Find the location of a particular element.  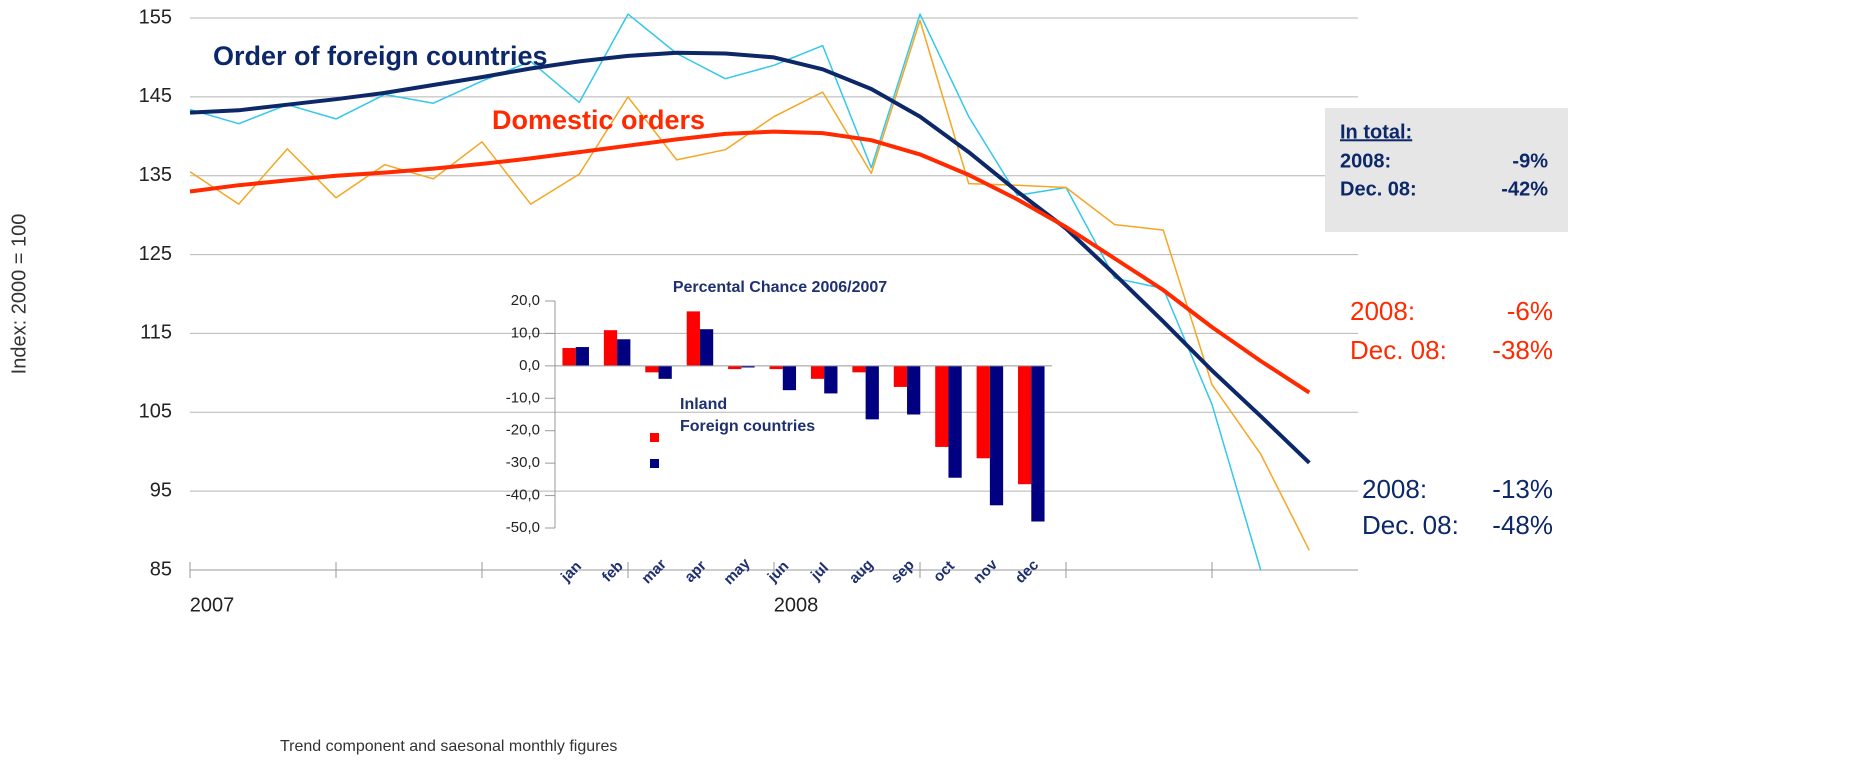

y-axis-label: Index: 2000 = 100 is located at coordinates (19, 294).